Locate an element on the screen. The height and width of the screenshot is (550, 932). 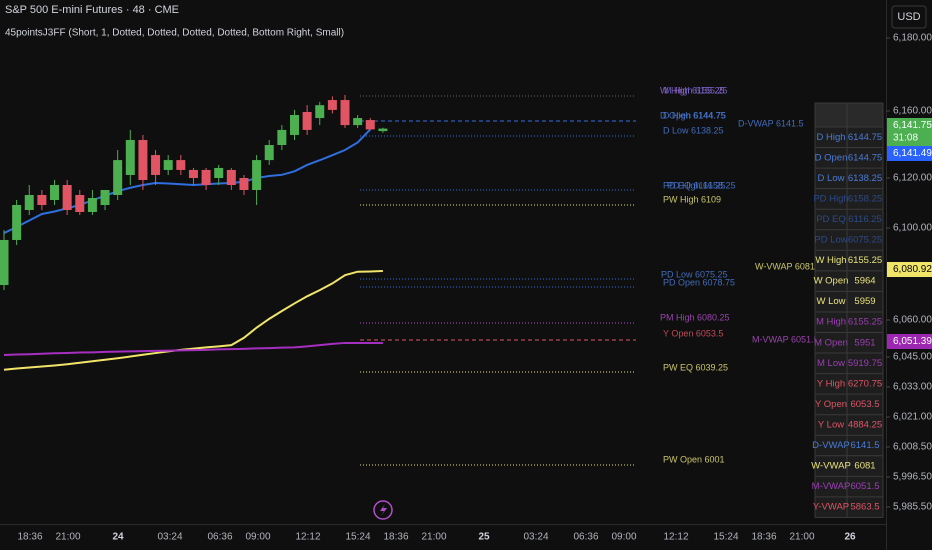
price-label-timer: 31:08 is located at coordinates (905, 138).